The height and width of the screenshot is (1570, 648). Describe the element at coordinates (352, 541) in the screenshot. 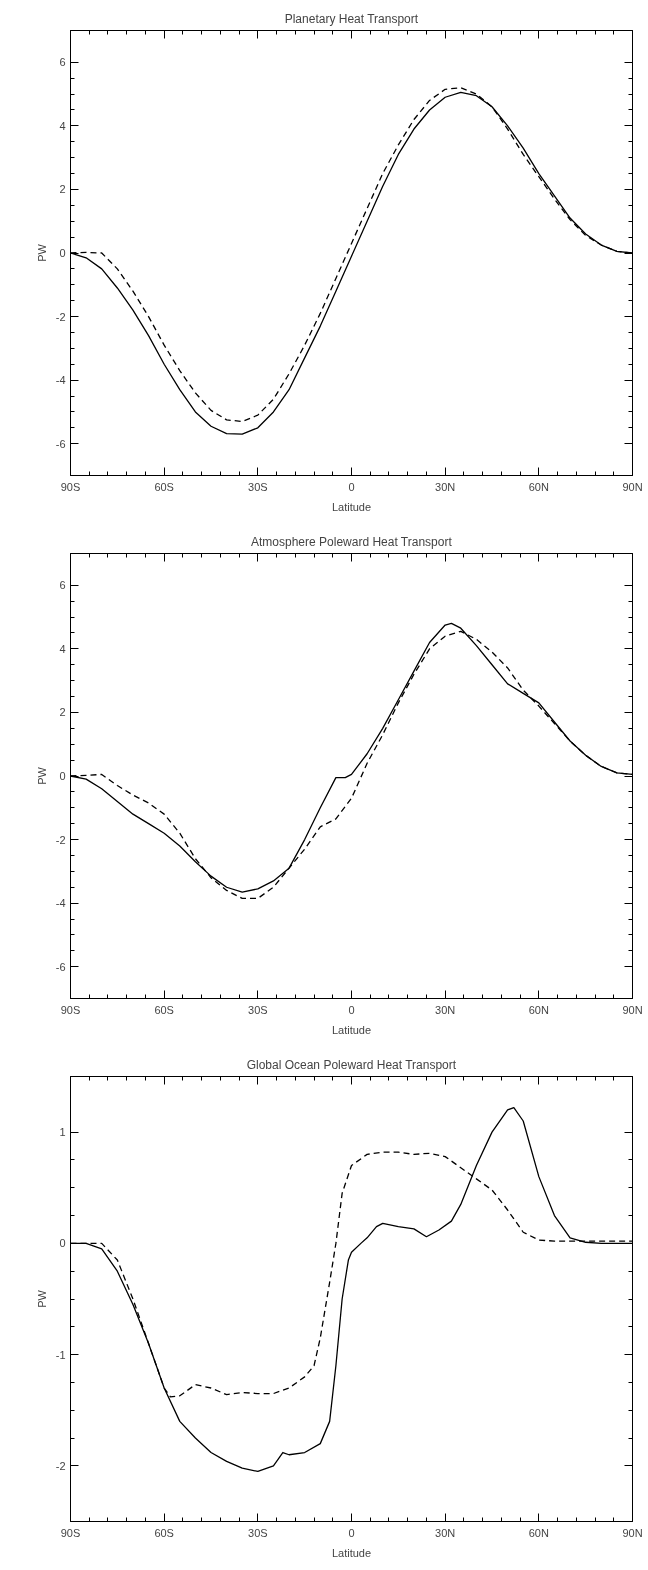

I see `chart-title: Atmosphere Poleward Heat Transport` at that location.